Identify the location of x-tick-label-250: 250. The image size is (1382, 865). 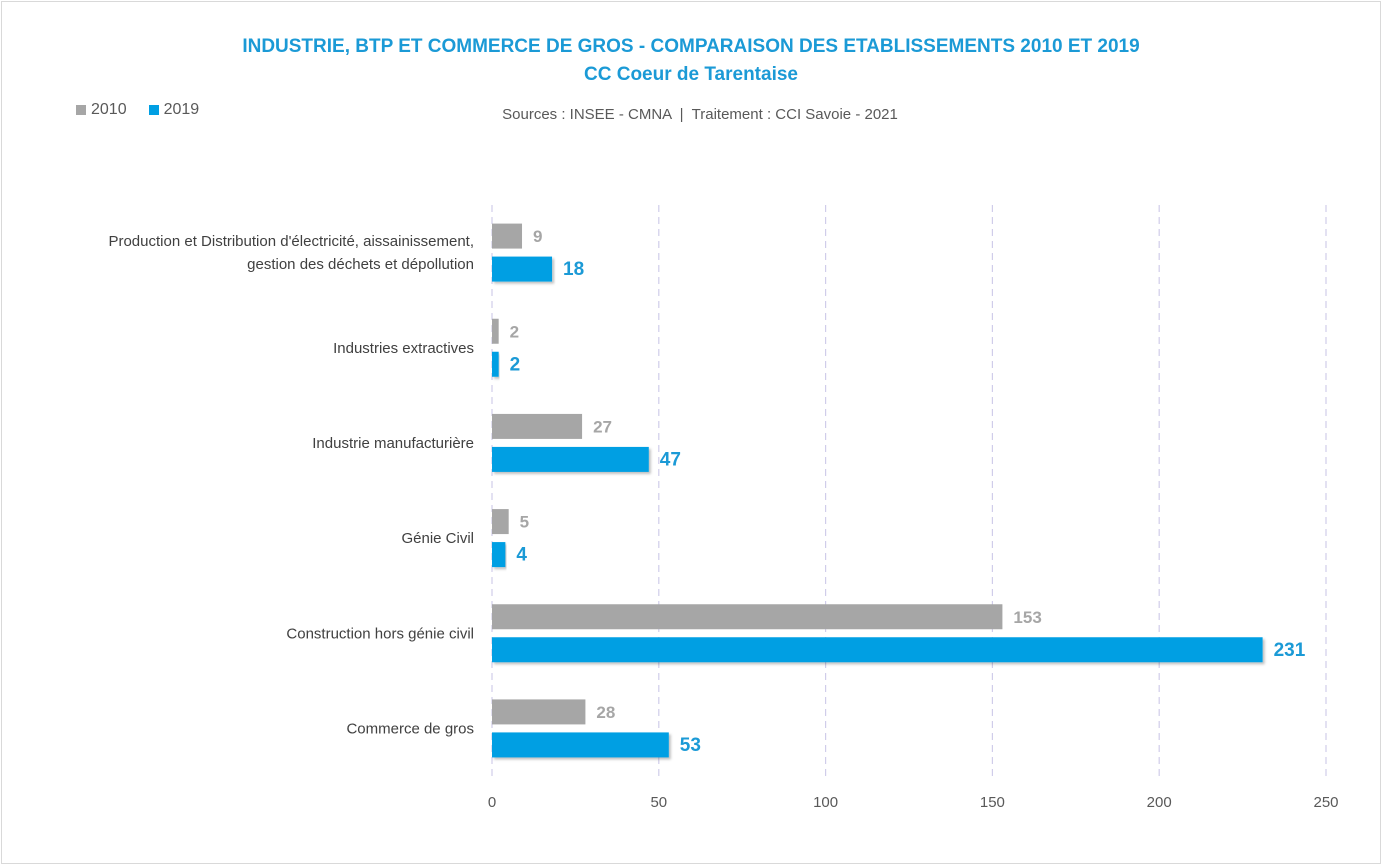
(1325, 802).